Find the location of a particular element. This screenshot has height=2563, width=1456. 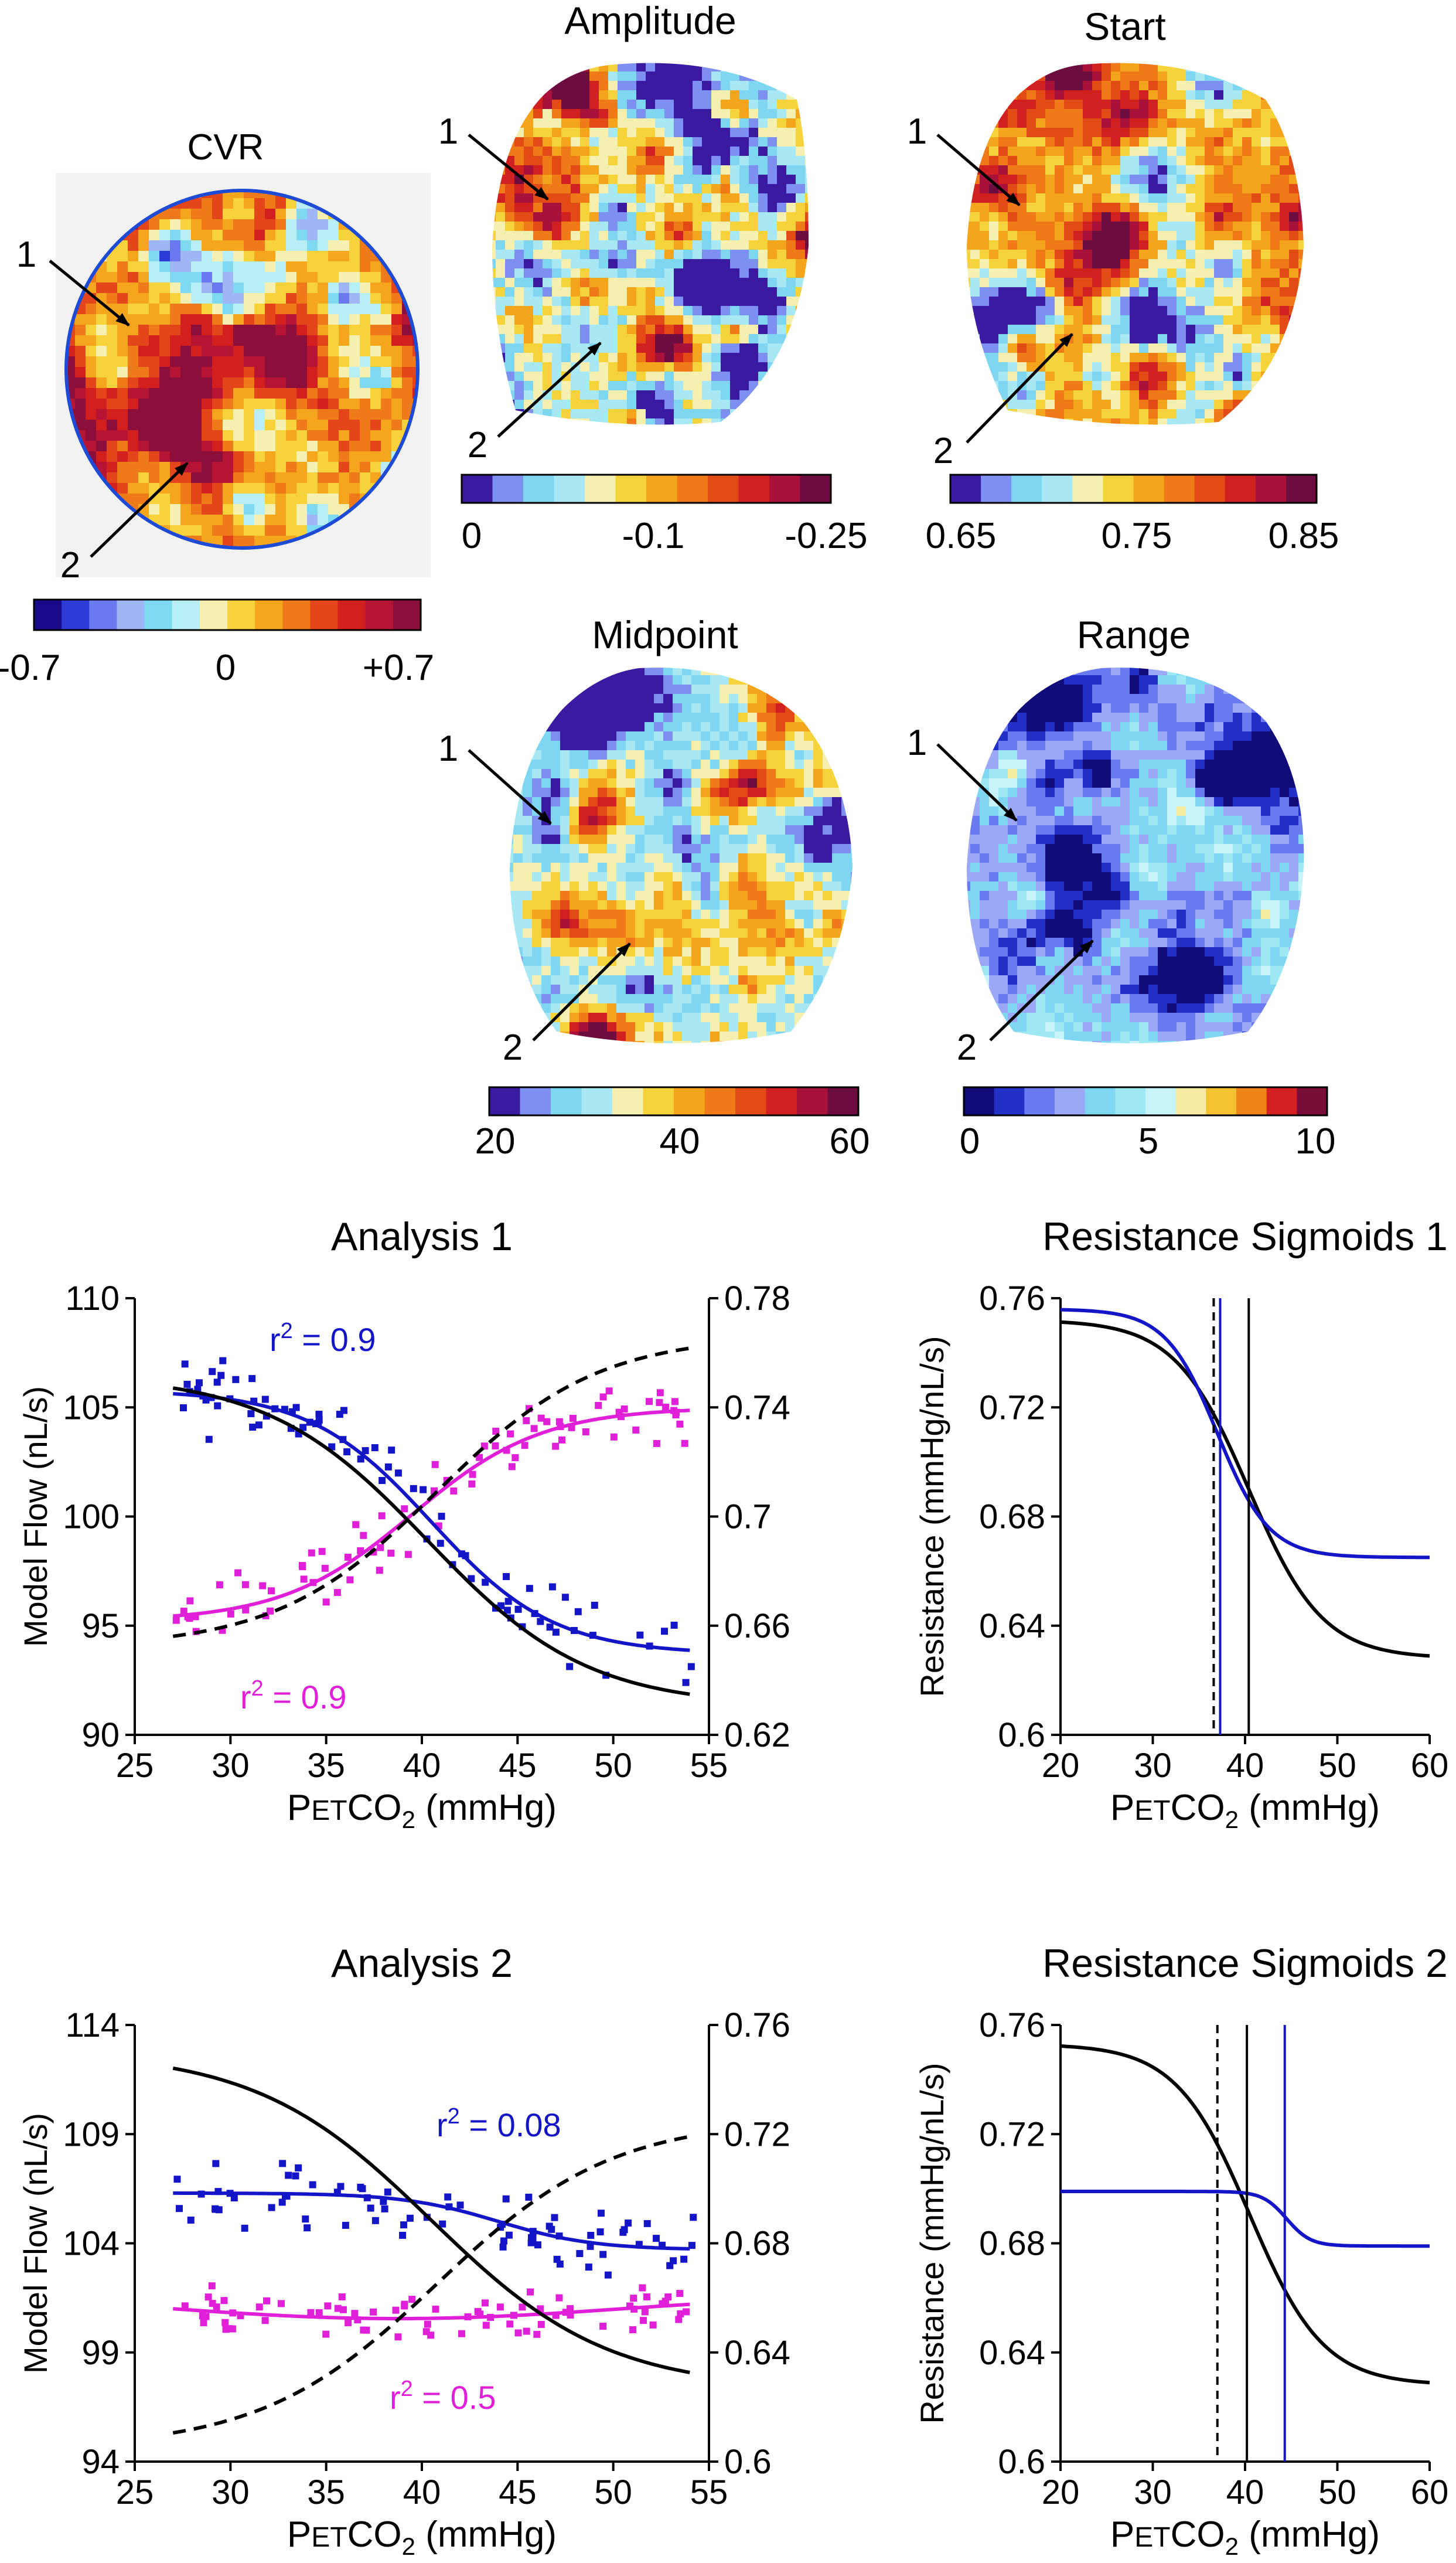

colorbar-swatch is located at coordinates (815, 489).